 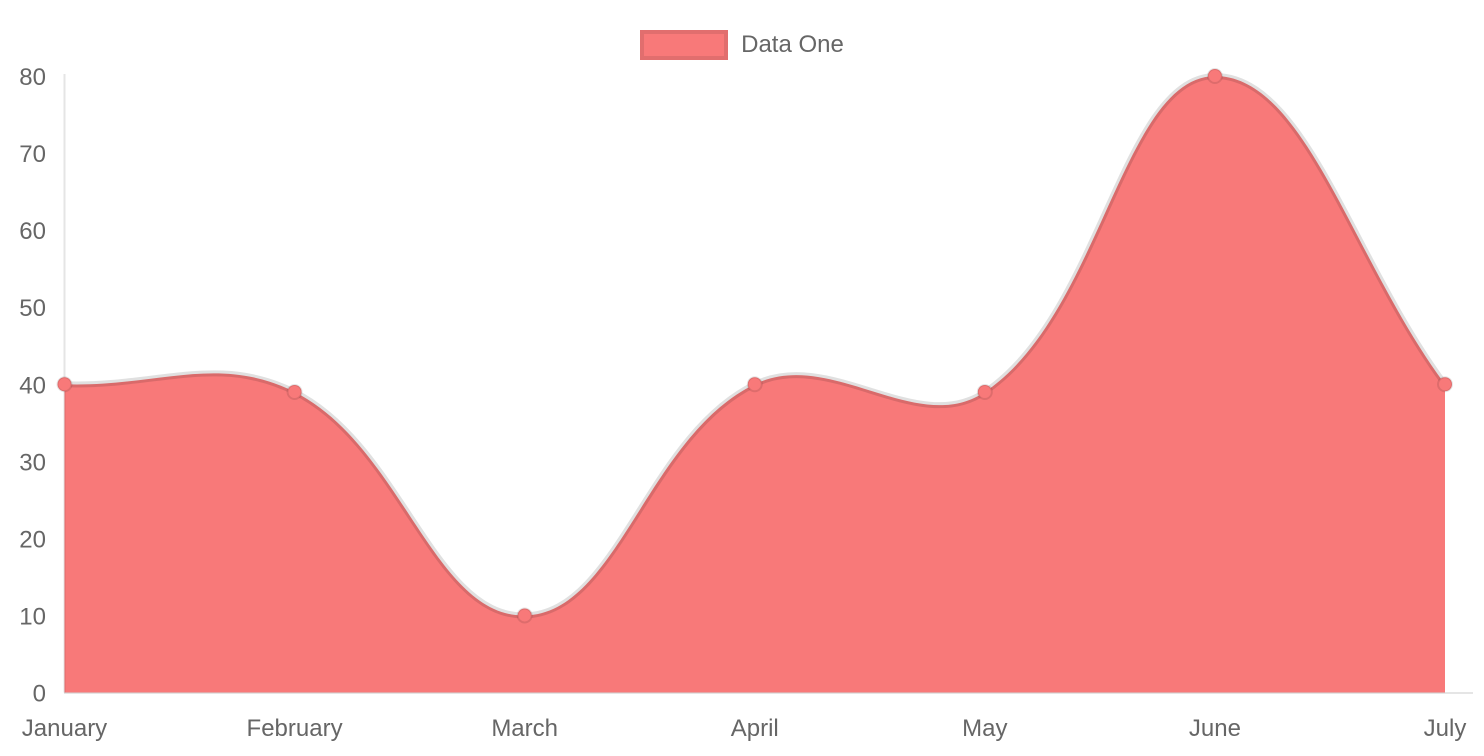 What do you see at coordinates (32, 154) in the screenshot?
I see `y-axis-tick-label: 70` at bounding box center [32, 154].